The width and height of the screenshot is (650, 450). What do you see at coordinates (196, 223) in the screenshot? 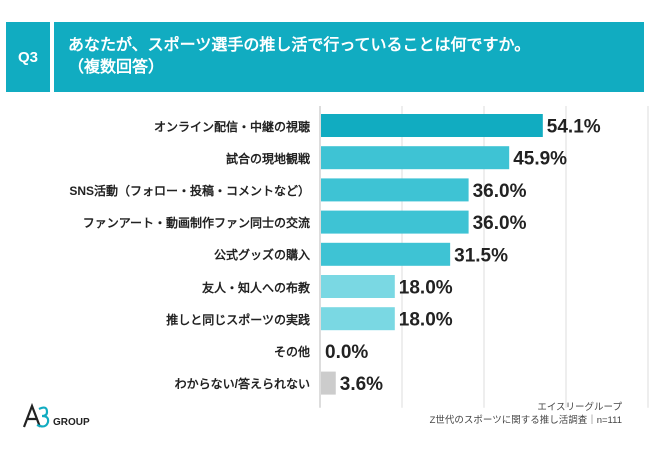
I see `category-label: ファンアート・動画制作ファン同士の交流` at bounding box center [196, 223].